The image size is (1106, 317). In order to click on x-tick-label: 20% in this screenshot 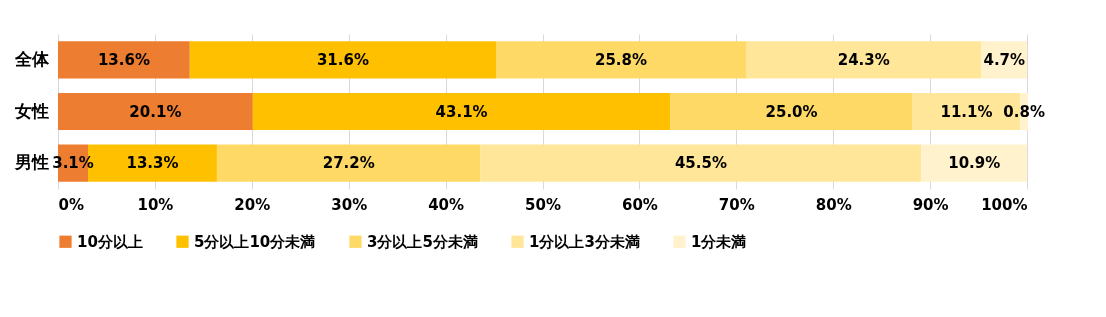, I will do `click(252, 204)`.